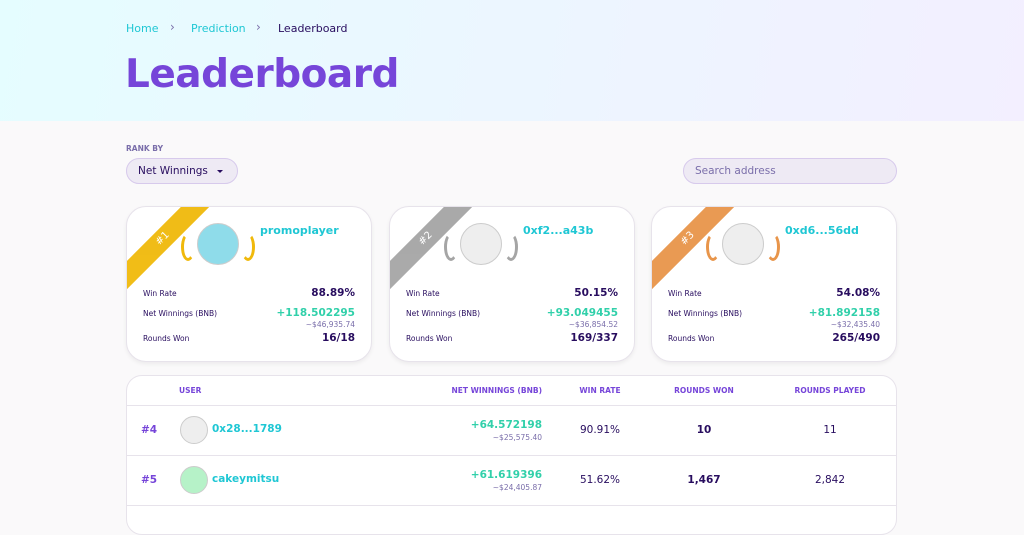 This screenshot has height=535, width=1024. I want to click on stat-value: +93.049455, so click(582, 313).